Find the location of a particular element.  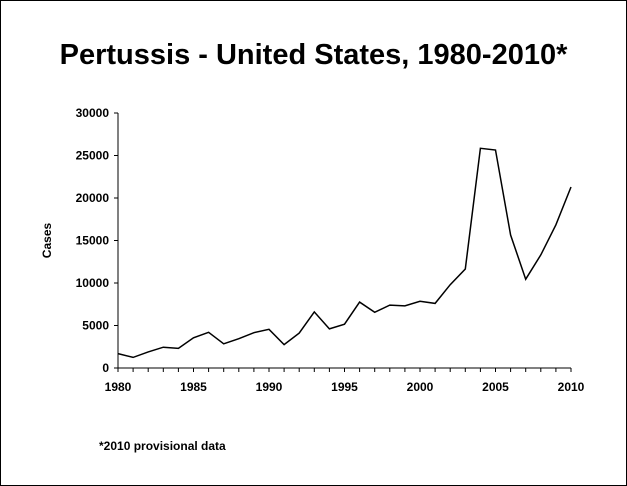

chart-title: Pertussis - United States, 1980-2010* is located at coordinates (313, 55).